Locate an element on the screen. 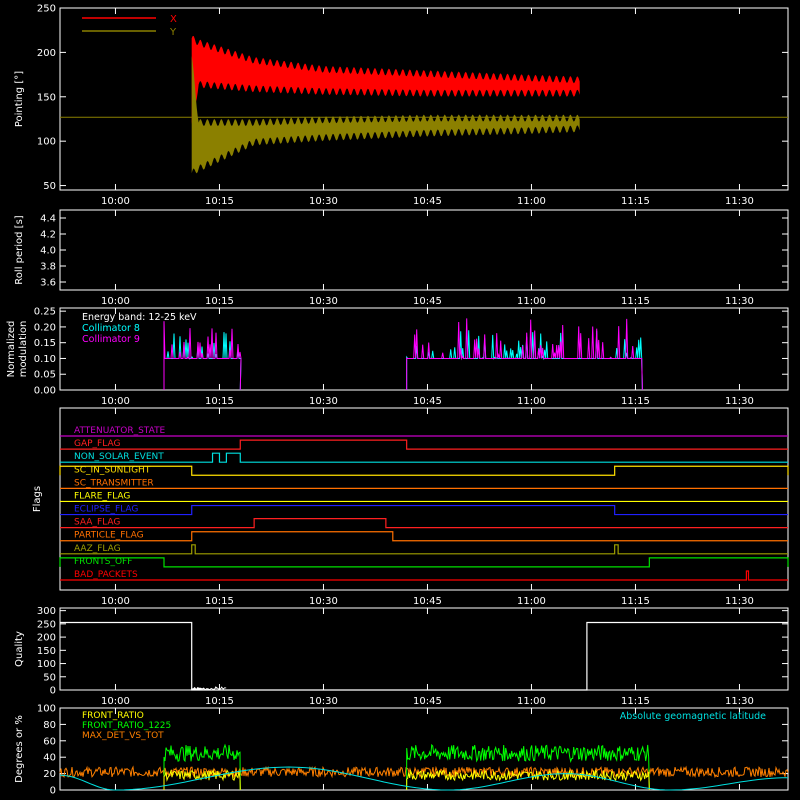 Image resolution: width=800 pixels, height=800 pixels. pointing-series-x is located at coordinates (385, 80).